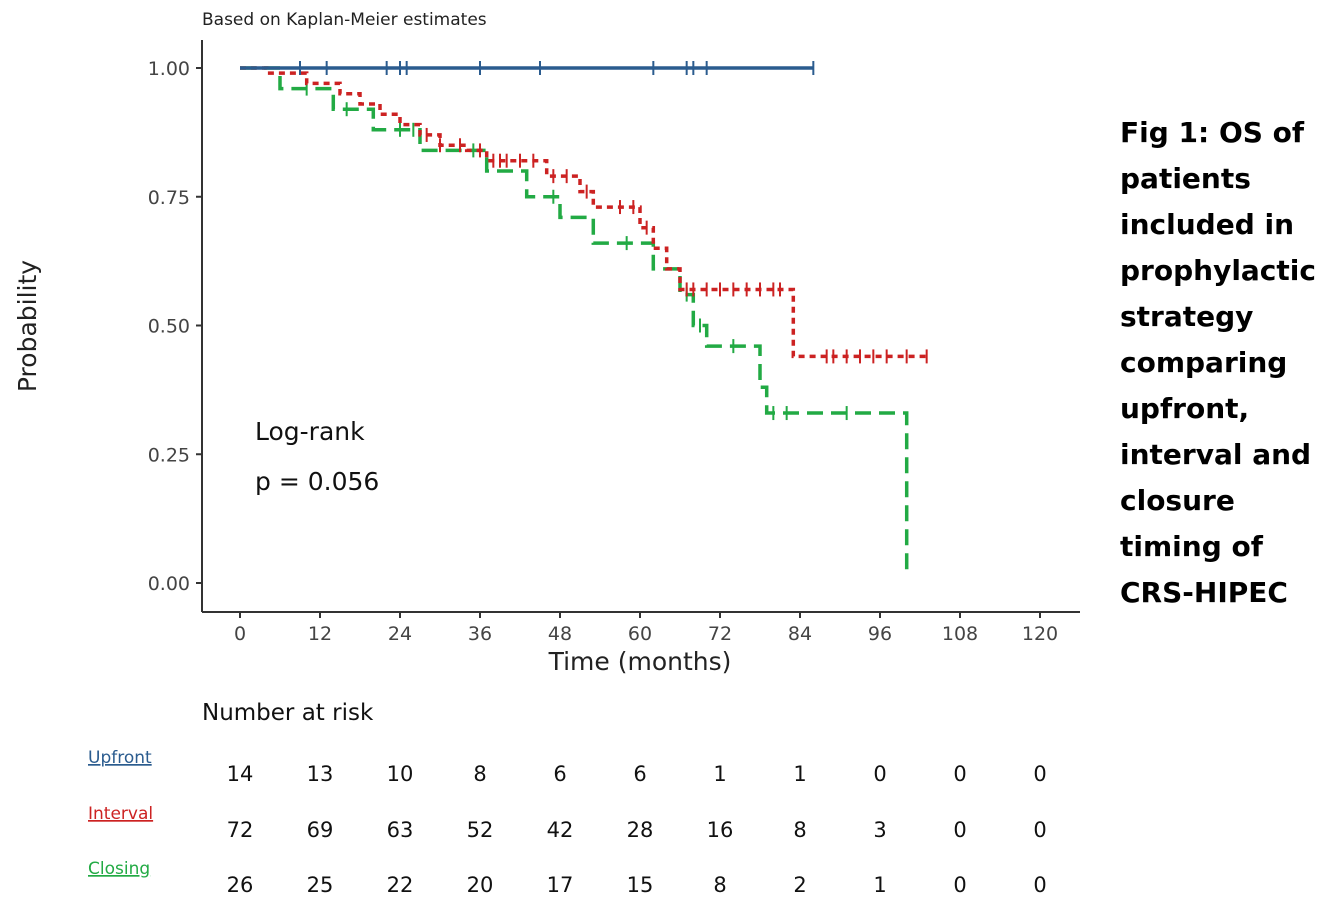 The width and height of the screenshot is (1328, 902). I want to click on log-rank-label: Log-rank, so click(310, 431).